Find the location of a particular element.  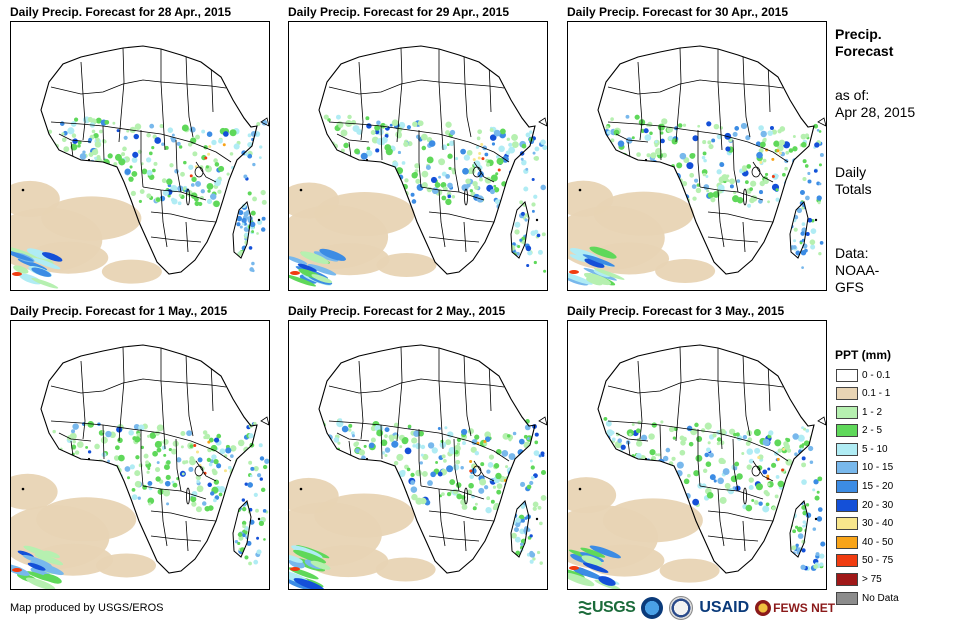

panel-title: Daily Precip. Forecast for 1 May., 2015 is located at coordinates (119, 311).